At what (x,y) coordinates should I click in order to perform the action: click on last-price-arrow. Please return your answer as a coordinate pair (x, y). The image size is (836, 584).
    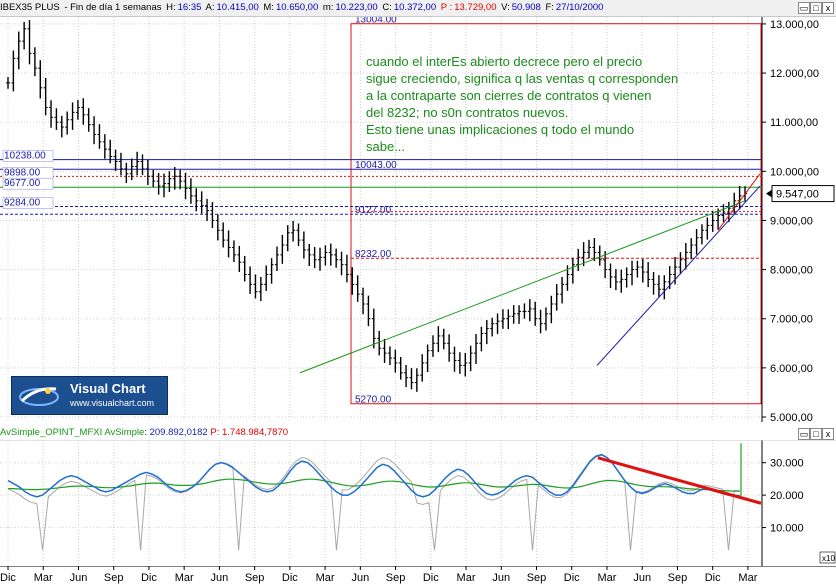
    Looking at the image, I should click on (769, 193).